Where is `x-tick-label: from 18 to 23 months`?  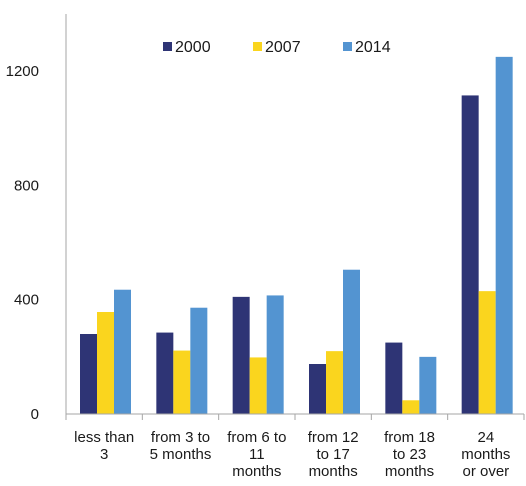
x-tick-label: from 18 to 23 months is located at coordinates (409, 454).